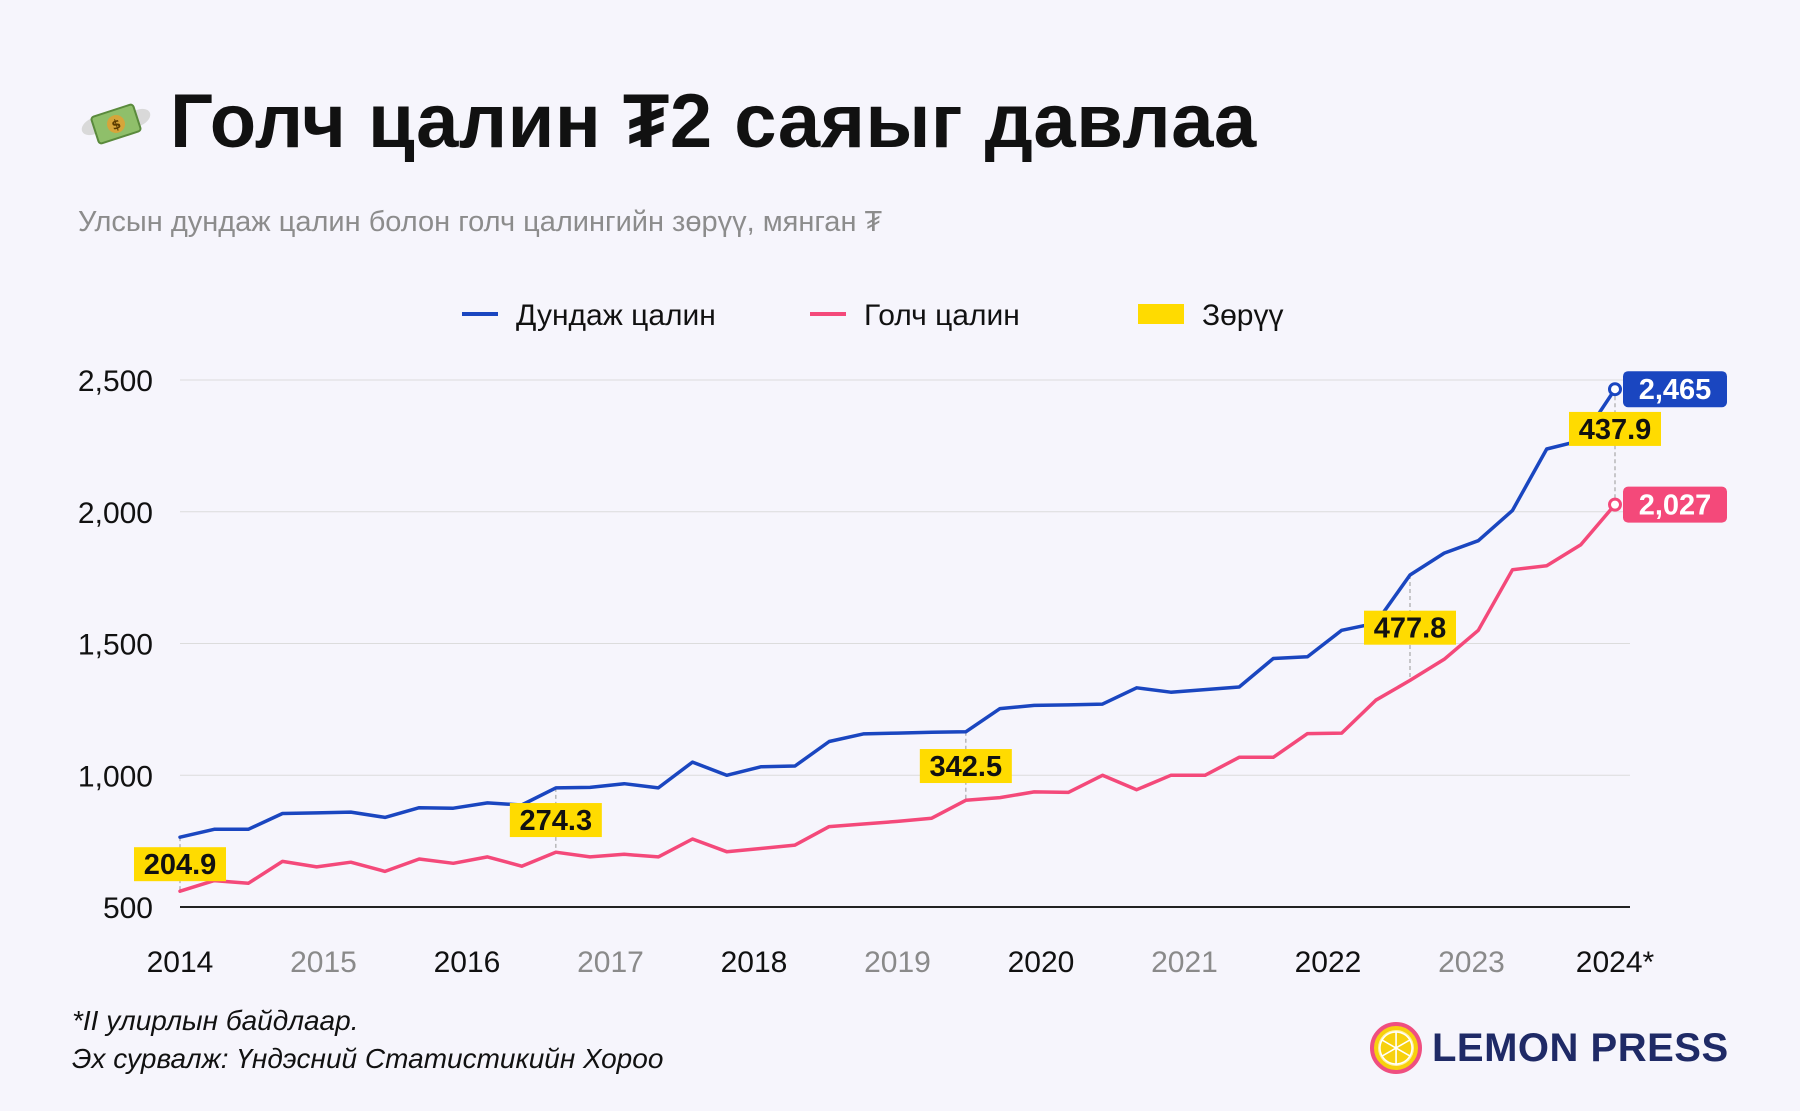 The image size is (1800, 1111). I want to click on avg-end-dot, so click(1615, 389).